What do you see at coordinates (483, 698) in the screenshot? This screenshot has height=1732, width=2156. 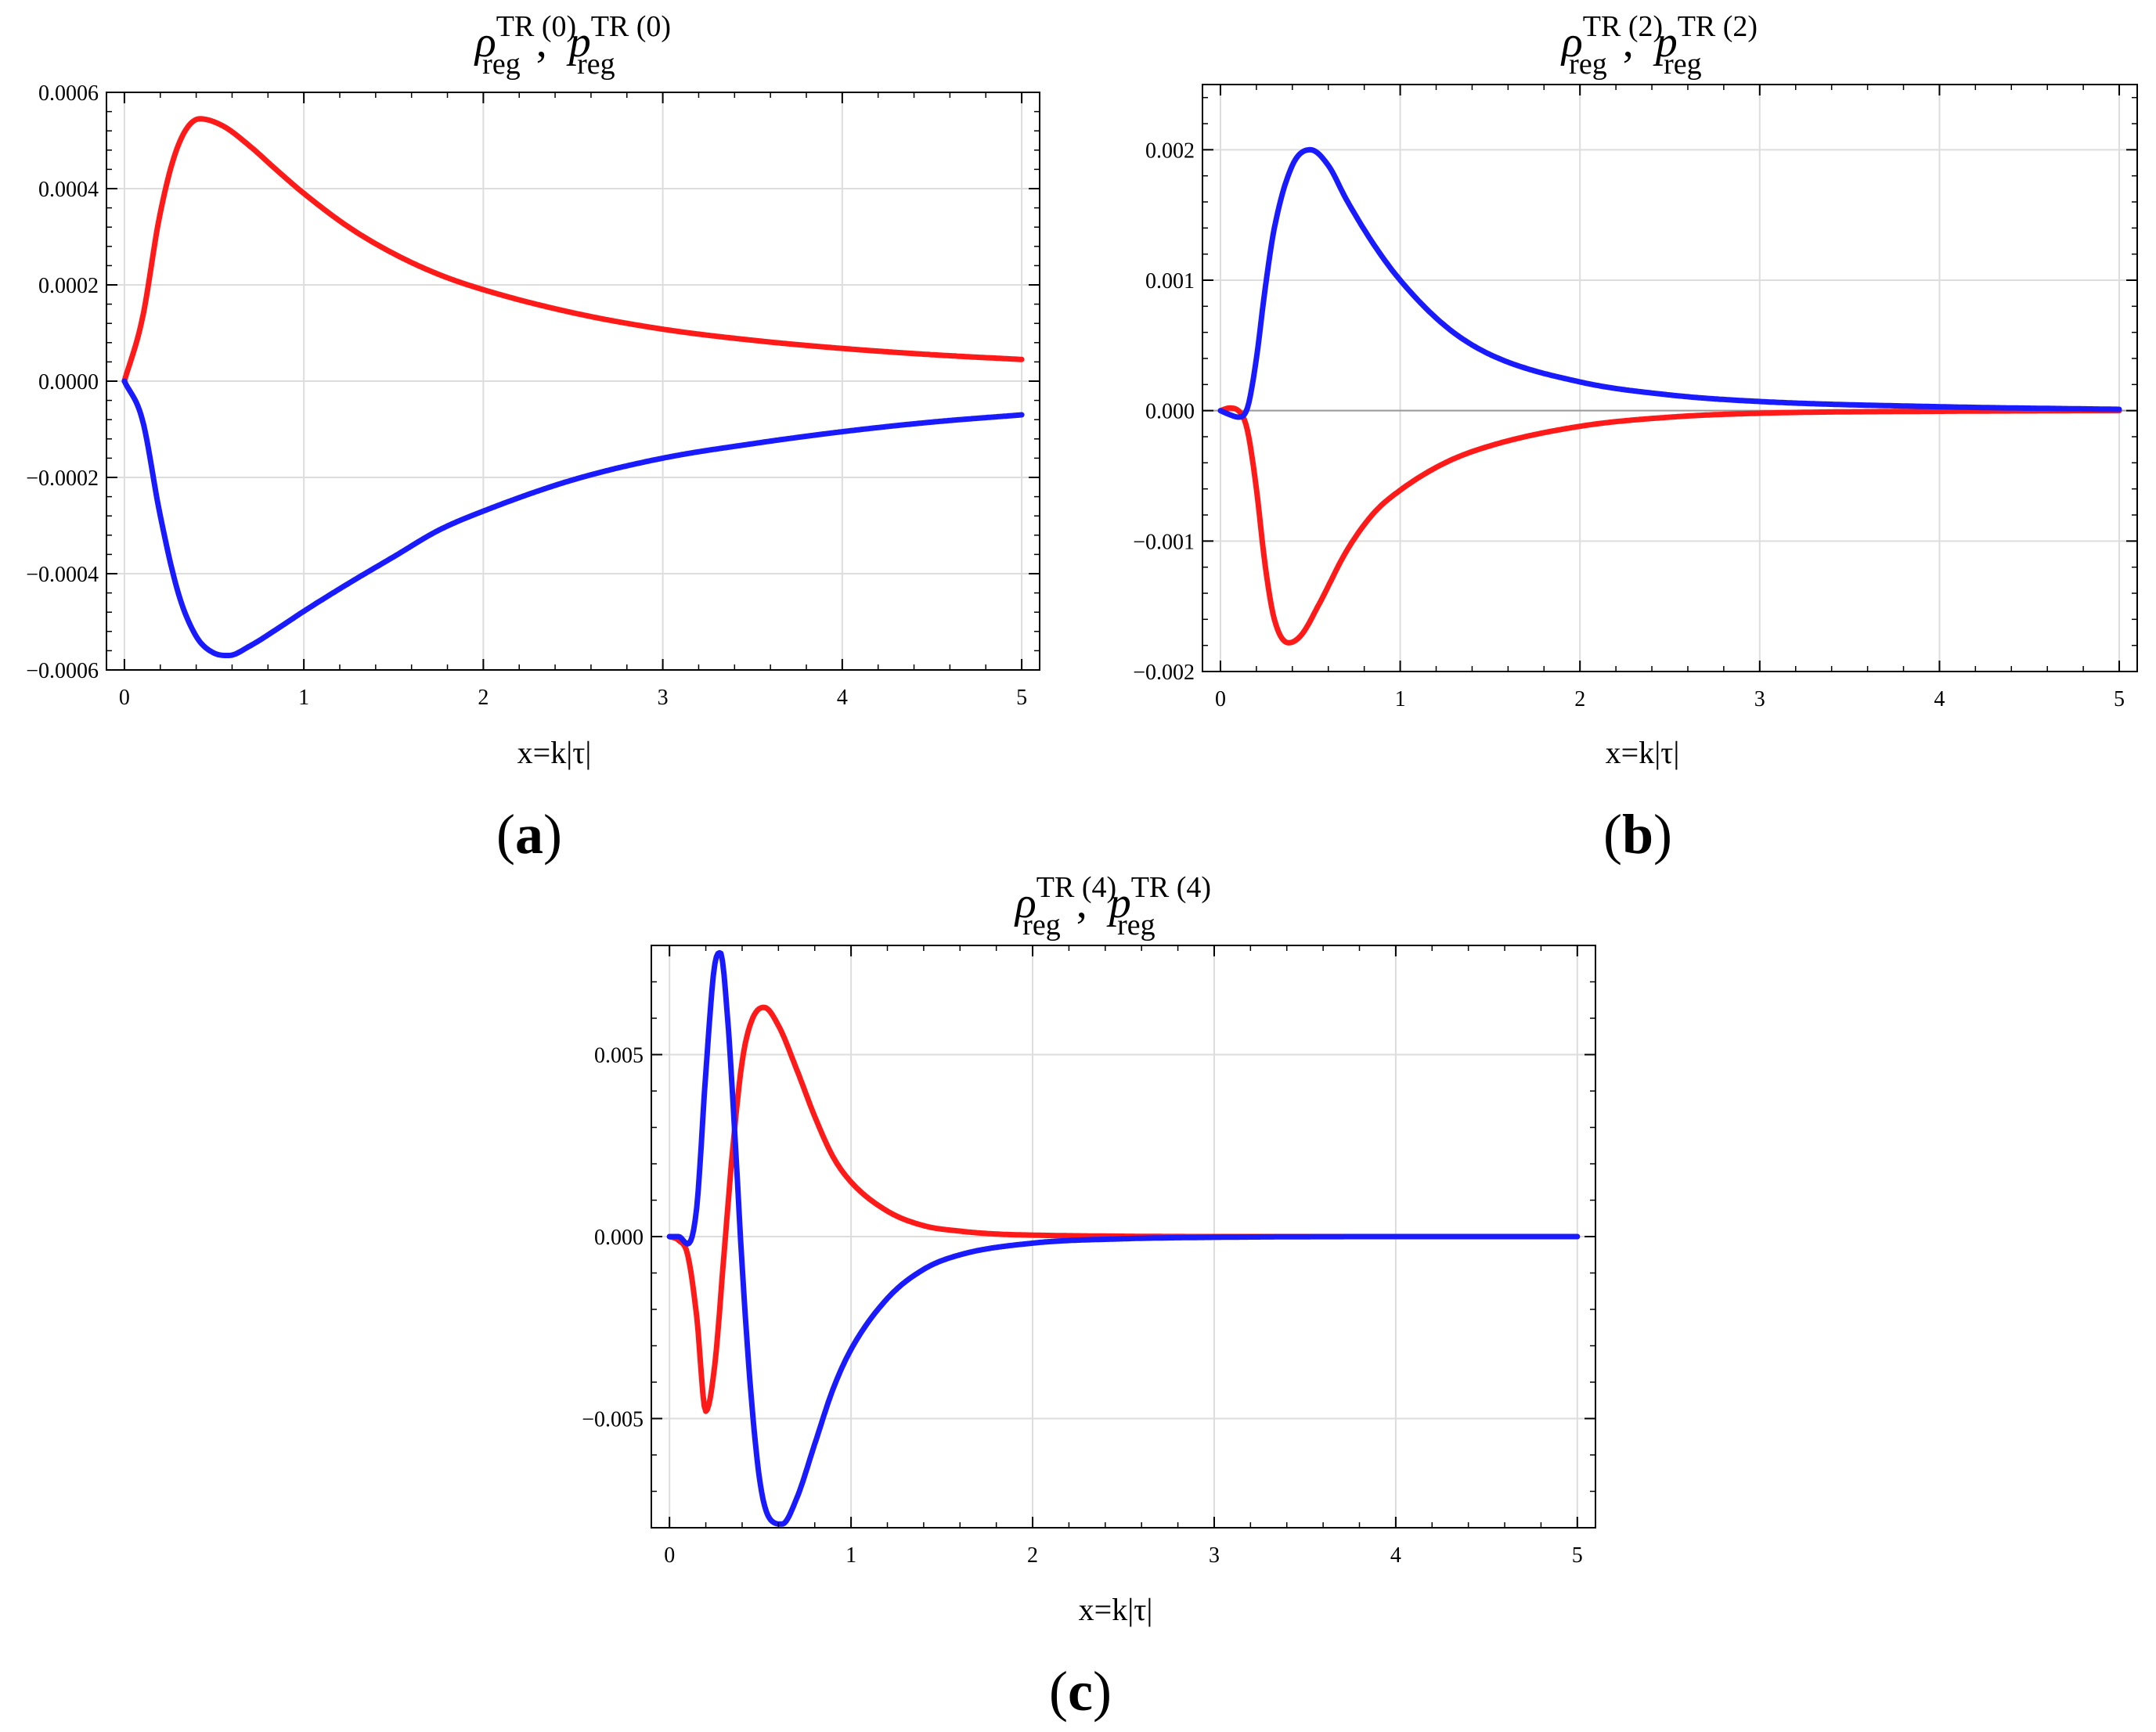 I see `panel-a-x-tick-label: 2` at bounding box center [483, 698].